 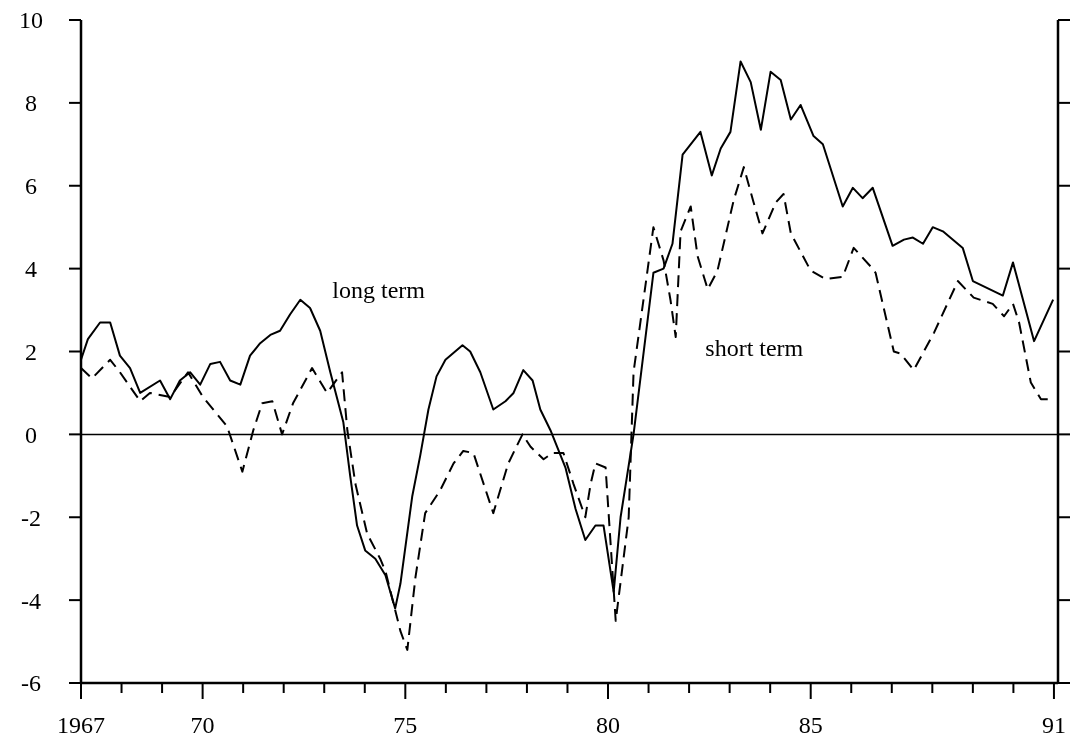 I want to click on y-tick-label: 4, so click(x=31, y=269).